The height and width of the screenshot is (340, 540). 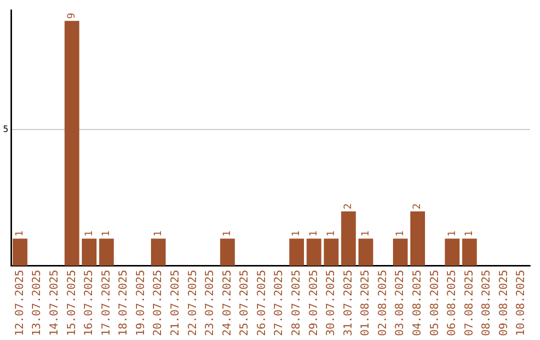 What do you see at coordinates (209, 303) in the screenshot?
I see `x-tick-label: 23.07.2025` at bounding box center [209, 303].